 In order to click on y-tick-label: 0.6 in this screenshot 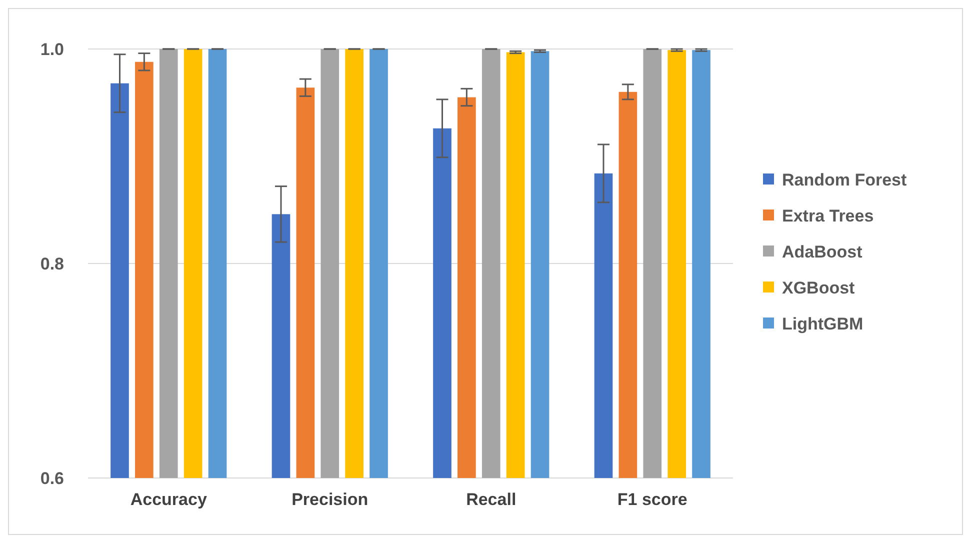, I will do `click(52, 478)`.